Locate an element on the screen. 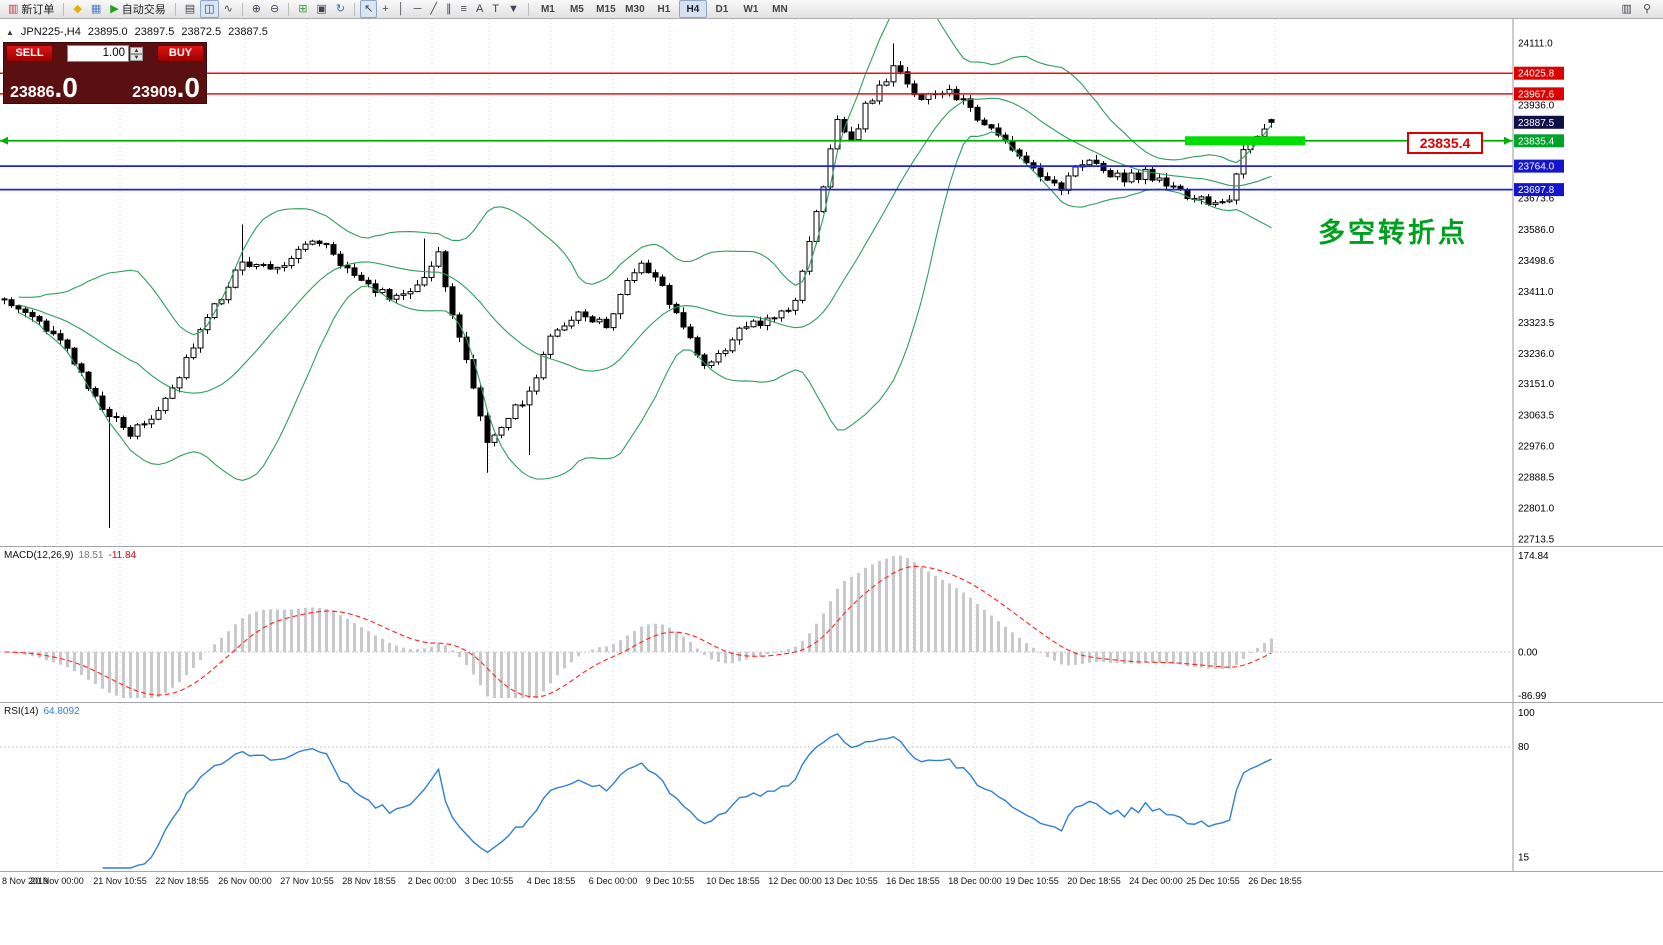 The image size is (1663, 945). chart-annotation: 多空转折点 is located at coordinates (1393, 233).